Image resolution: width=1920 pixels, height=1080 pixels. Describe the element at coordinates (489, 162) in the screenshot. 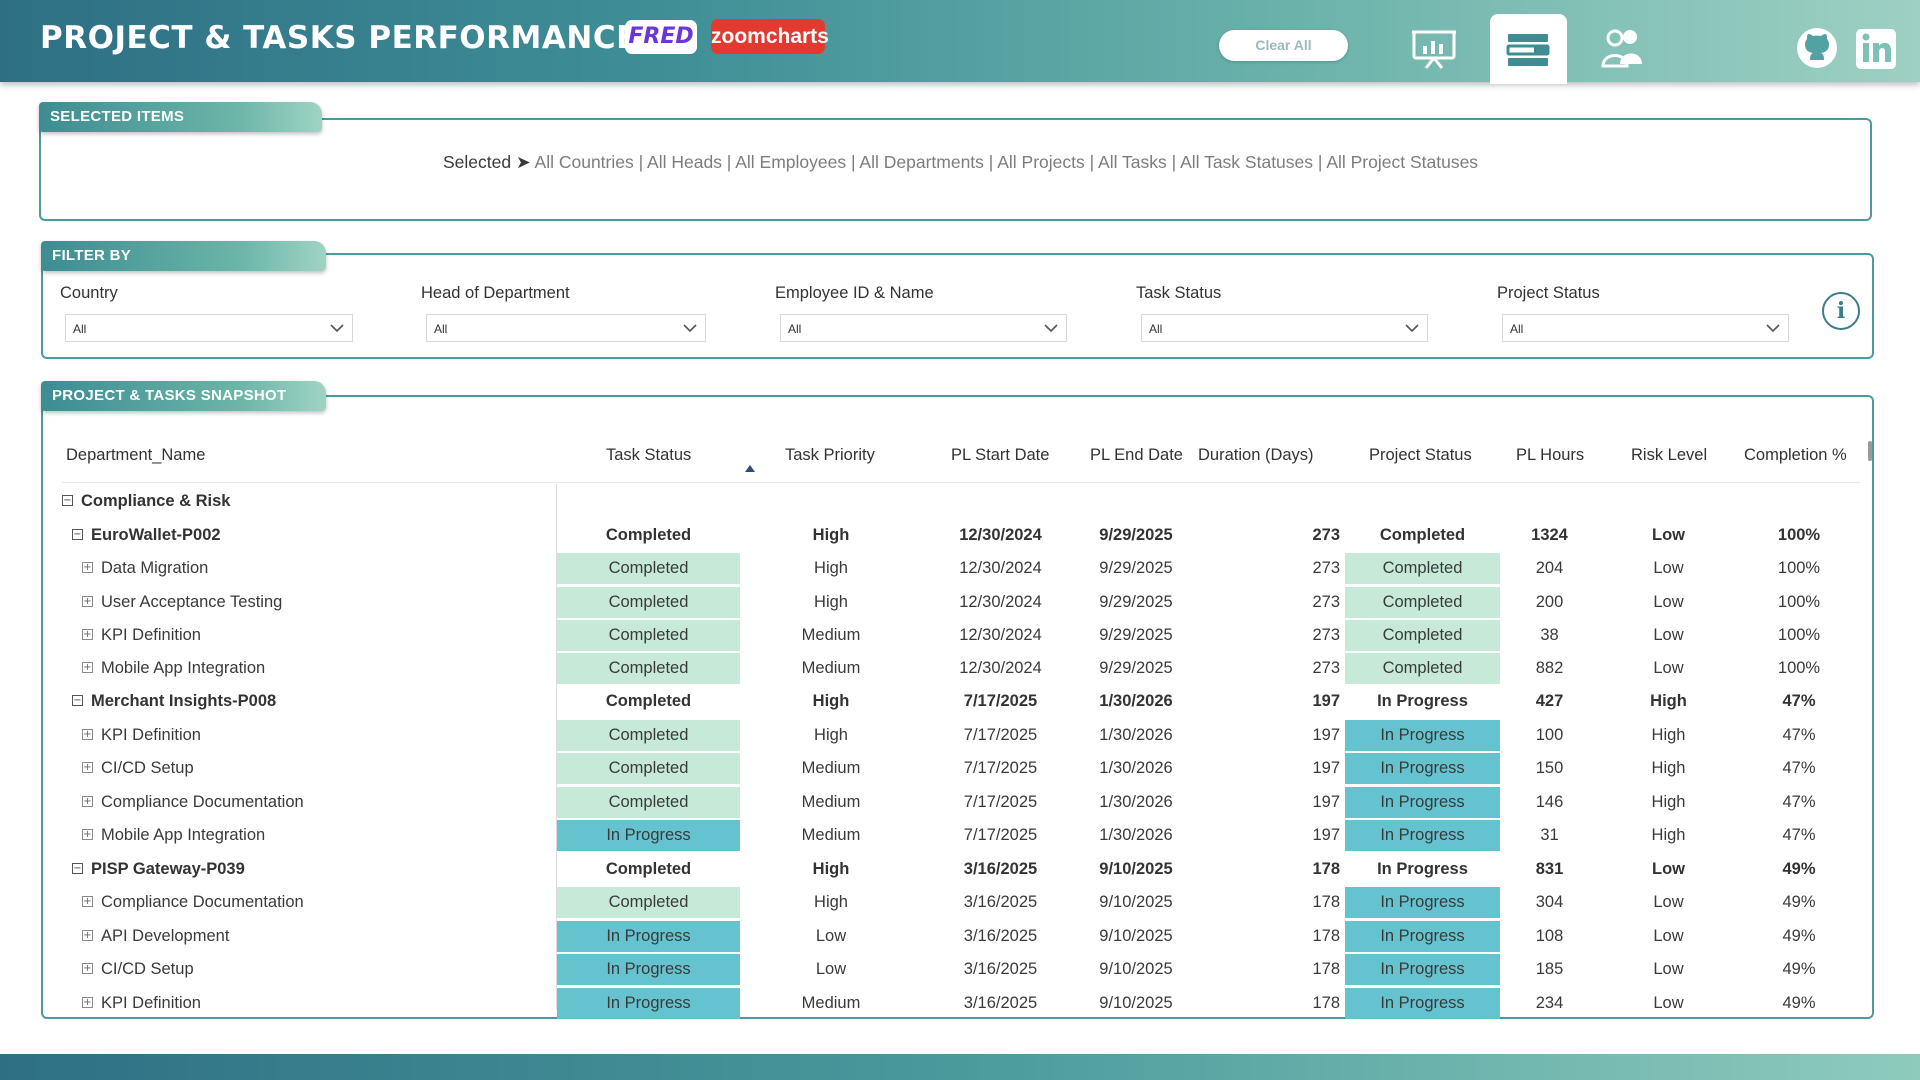

I see `selected-prefix: Selected ➤` at that location.